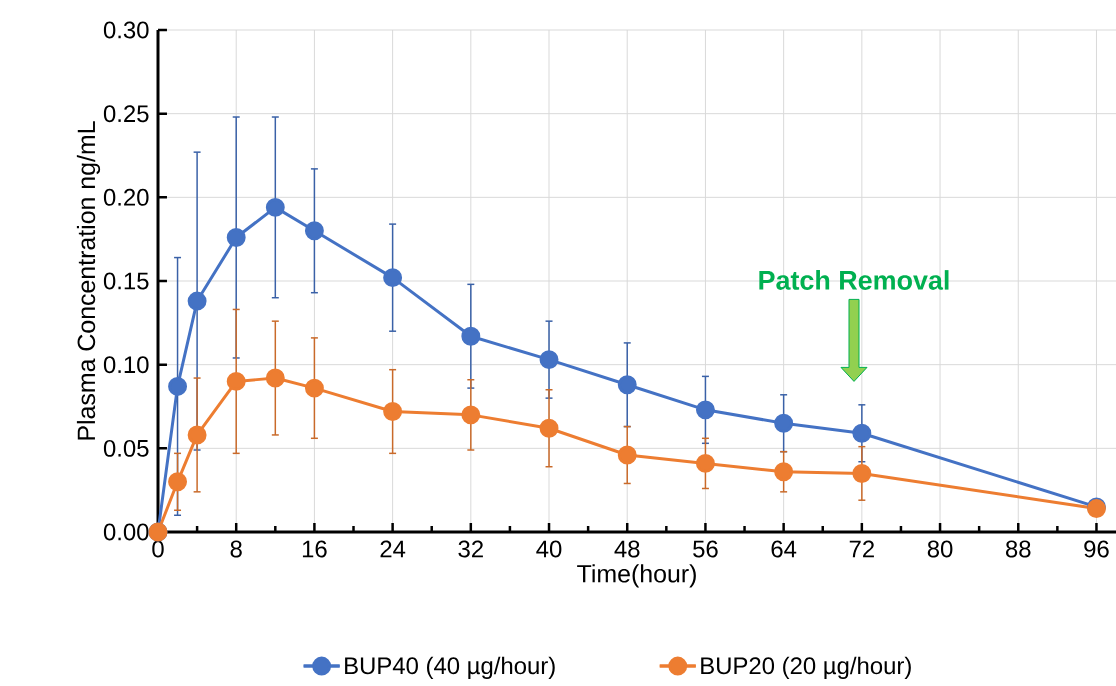  I want to click on y-tick-label: 0.15, so click(126, 281).